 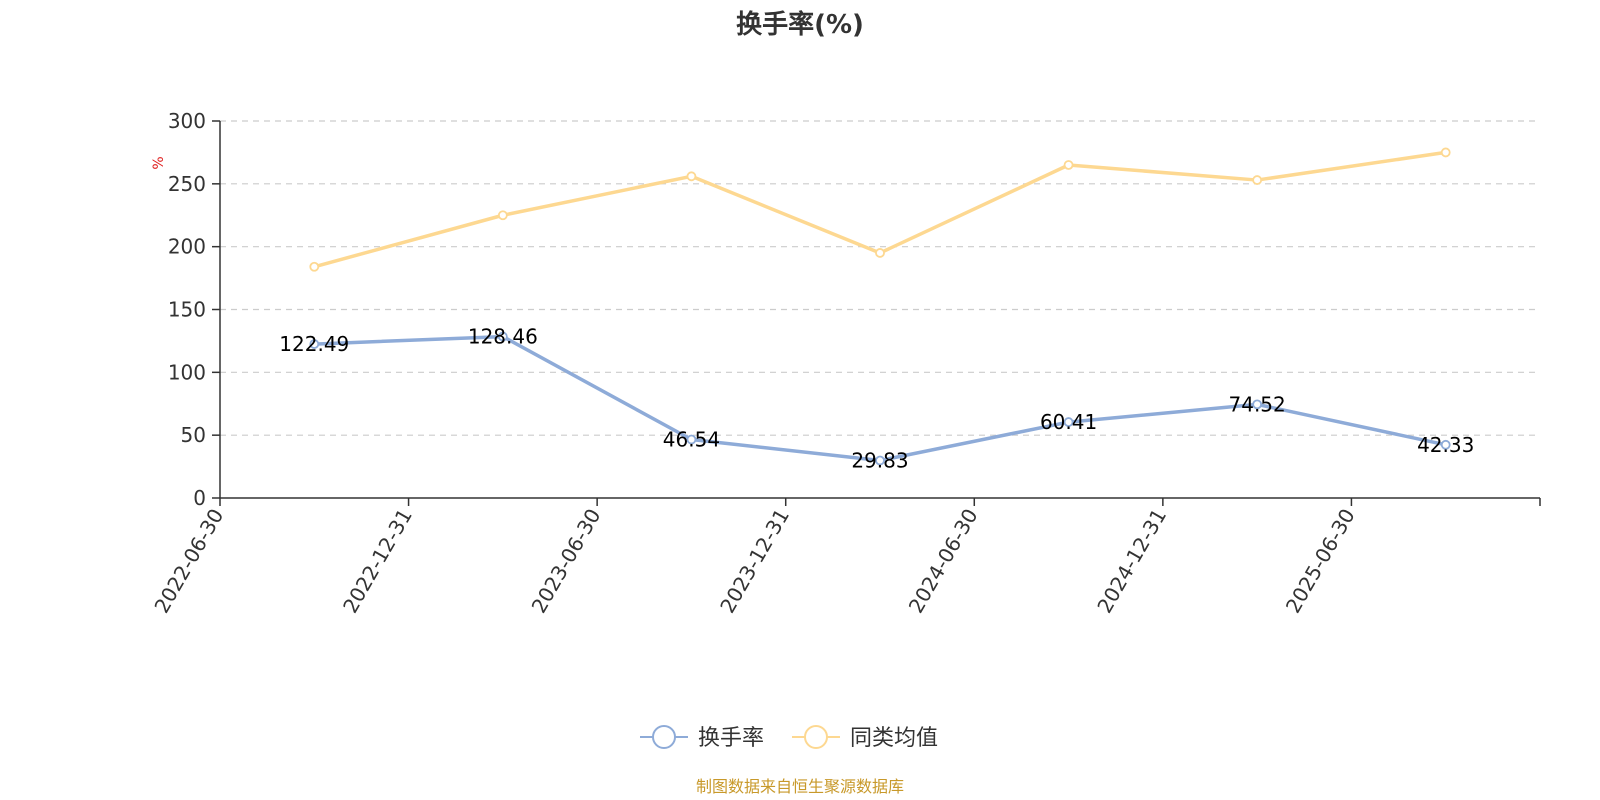 I want to click on data-label: 42.33, so click(x=1445, y=445).